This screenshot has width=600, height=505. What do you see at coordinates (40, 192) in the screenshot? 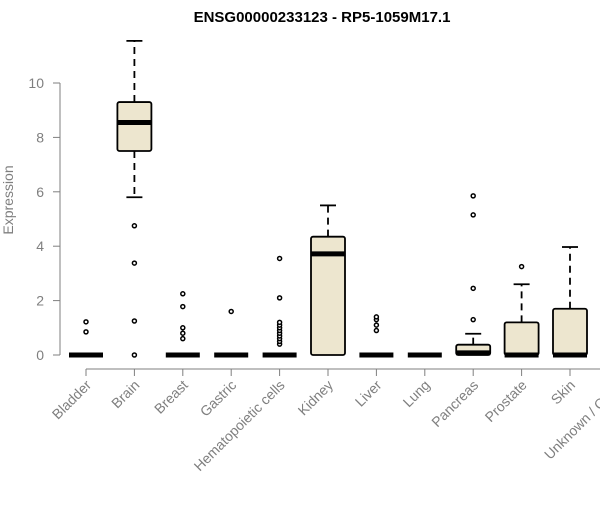
I see `y-tick-label: 6` at bounding box center [40, 192].